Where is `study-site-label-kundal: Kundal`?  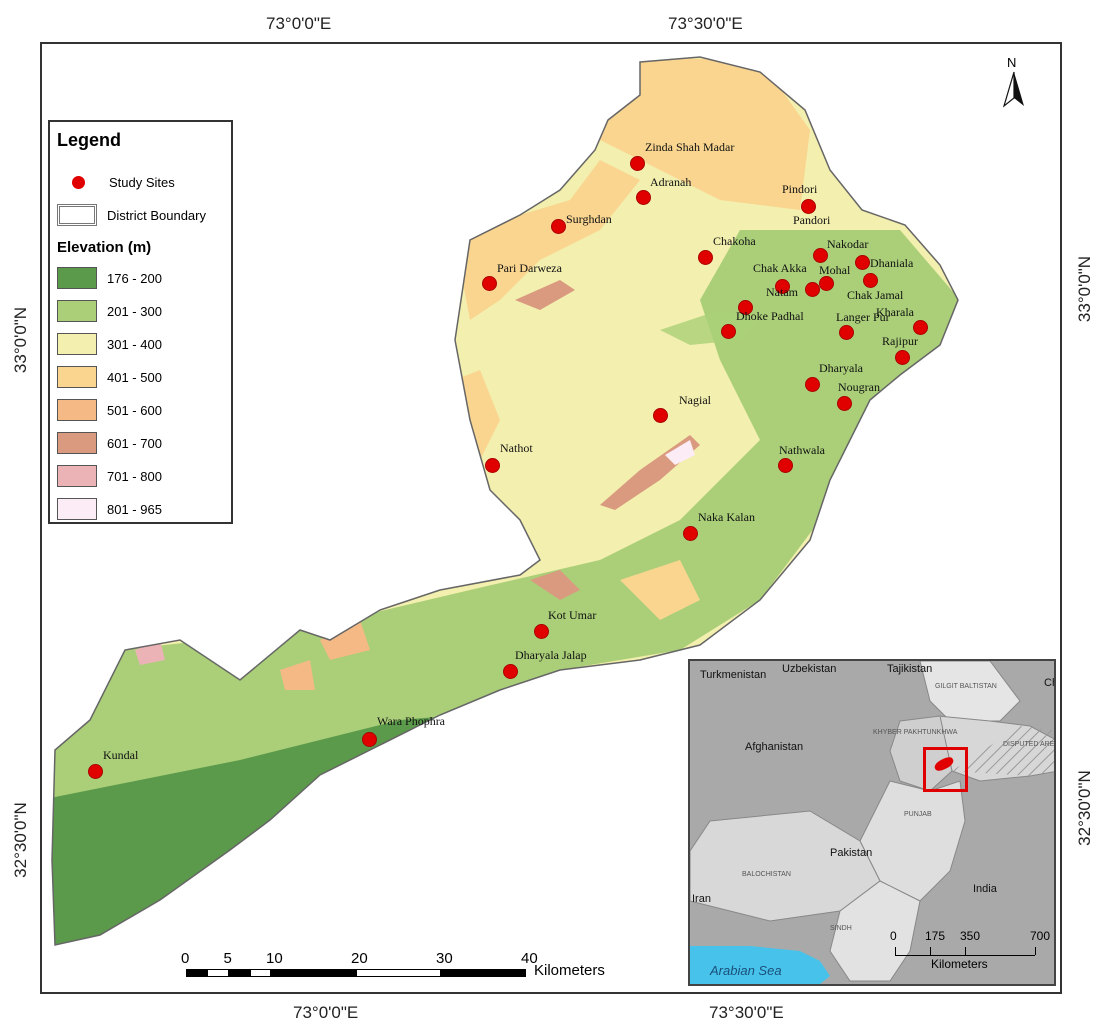
study-site-label-kundal: Kundal is located at coordinates (121, 755).